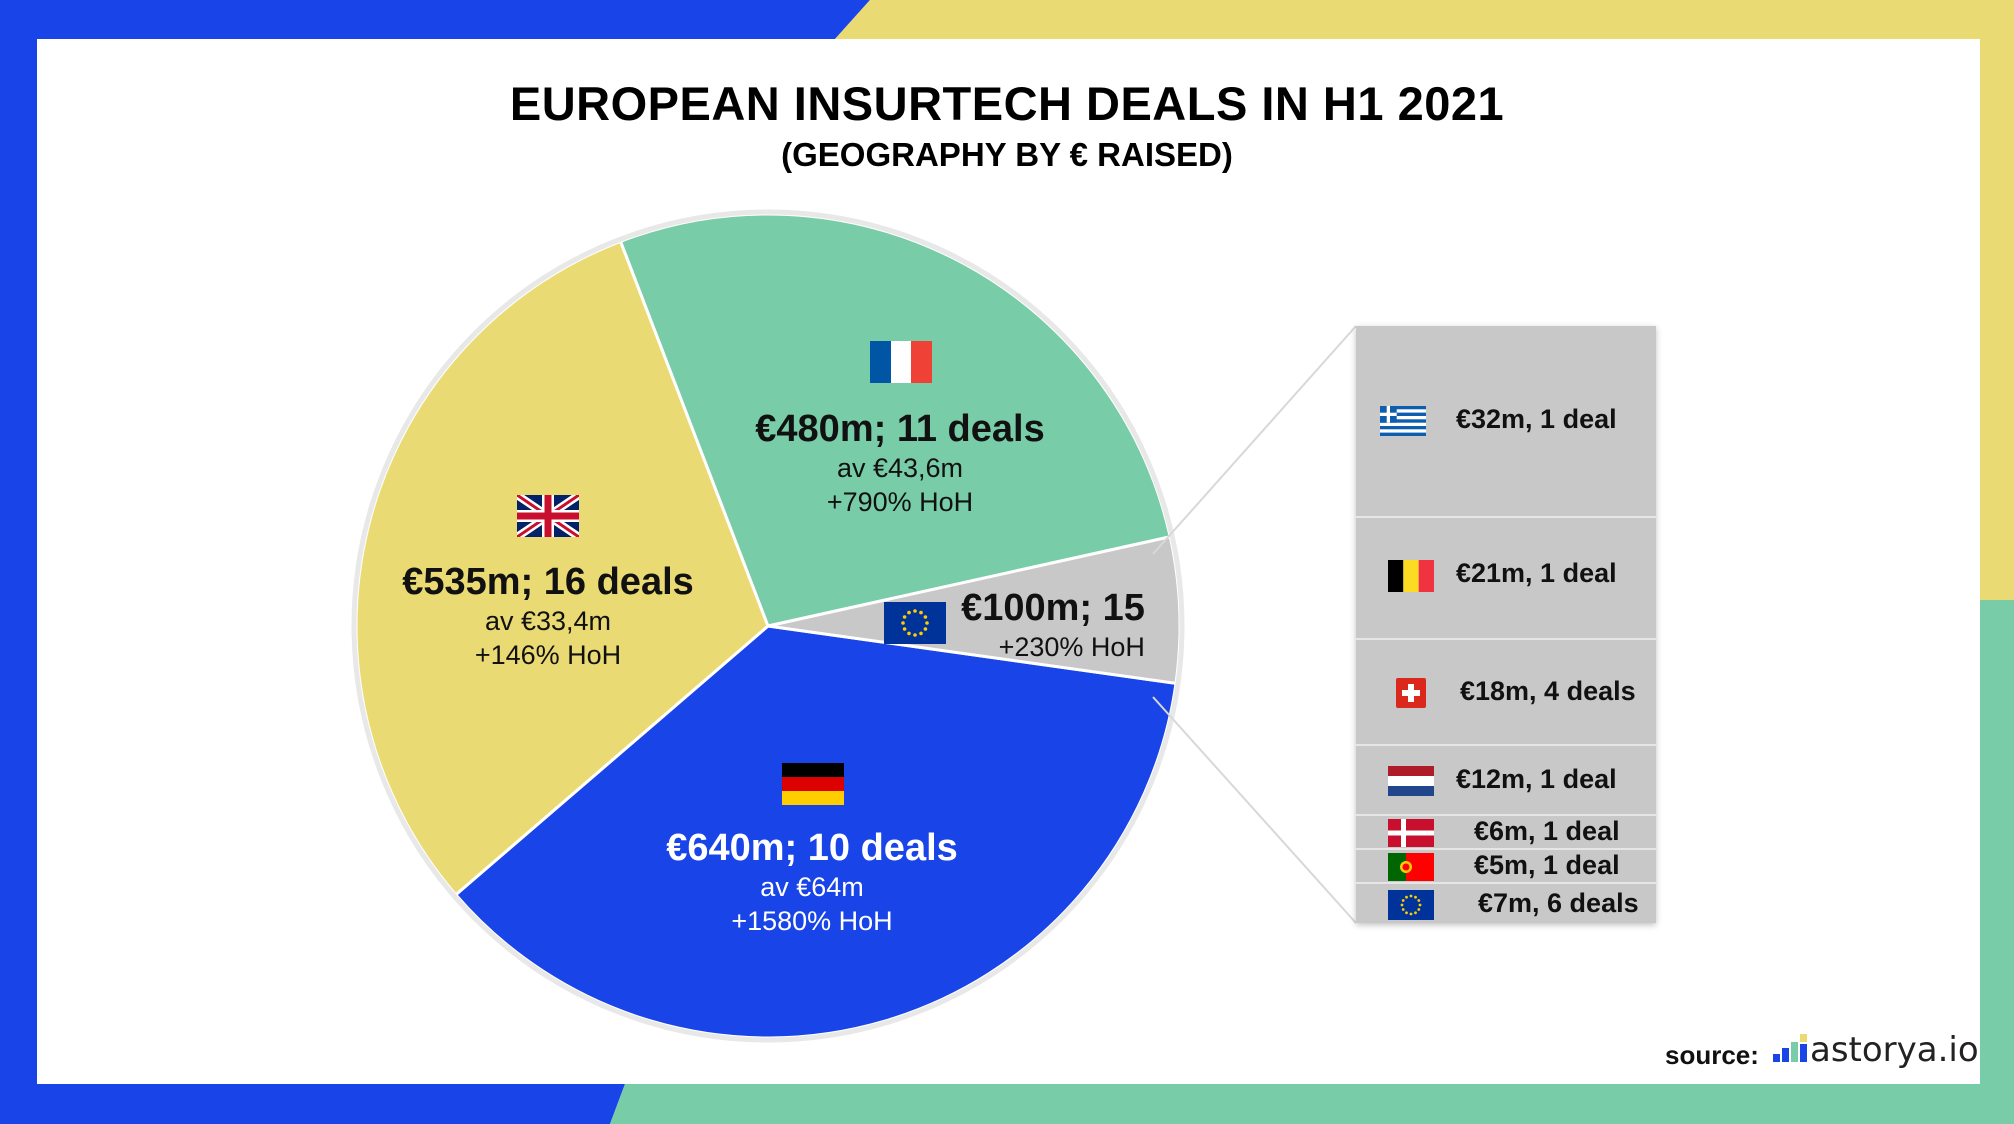 Image resolution: width=2014 pixels, height=1124 pixels. I want to click on switzerland-flag-icon, so click(1411, 693).